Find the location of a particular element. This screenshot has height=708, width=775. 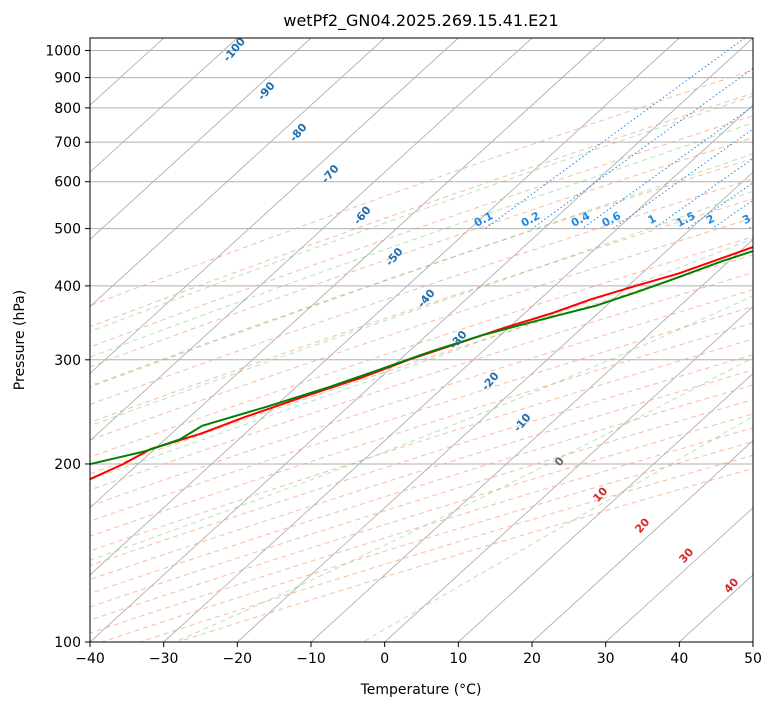

y-tick-label: 300 is located at coordinates (67, 361).